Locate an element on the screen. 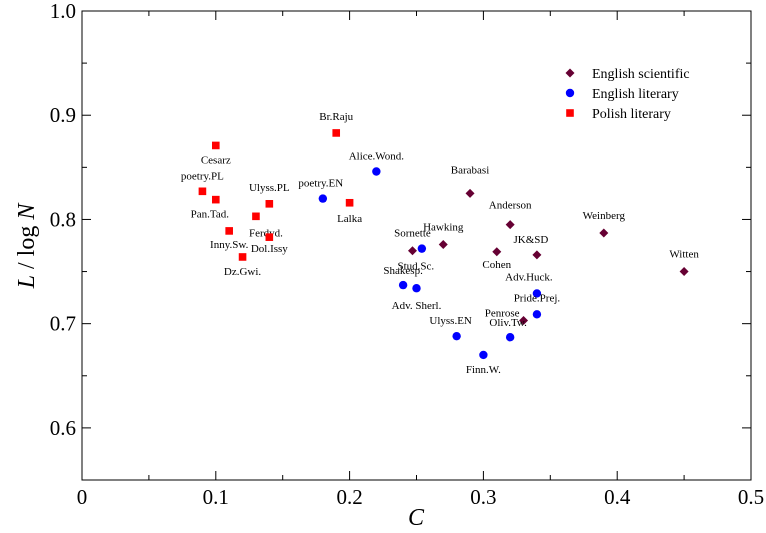 The image size is (766, 533). point-label: Ferdyd. is located at coordinates (266, 233).